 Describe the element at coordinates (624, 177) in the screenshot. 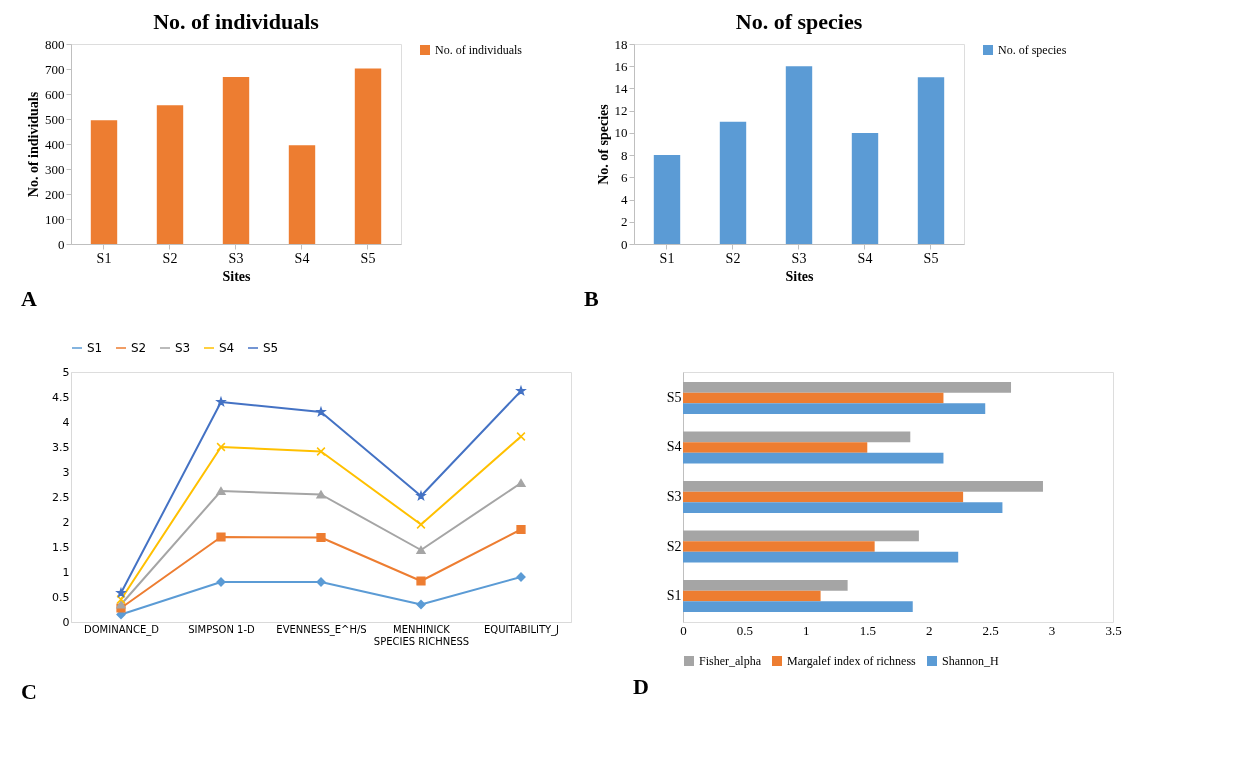

I see `y-tick-label: 6` at that location.